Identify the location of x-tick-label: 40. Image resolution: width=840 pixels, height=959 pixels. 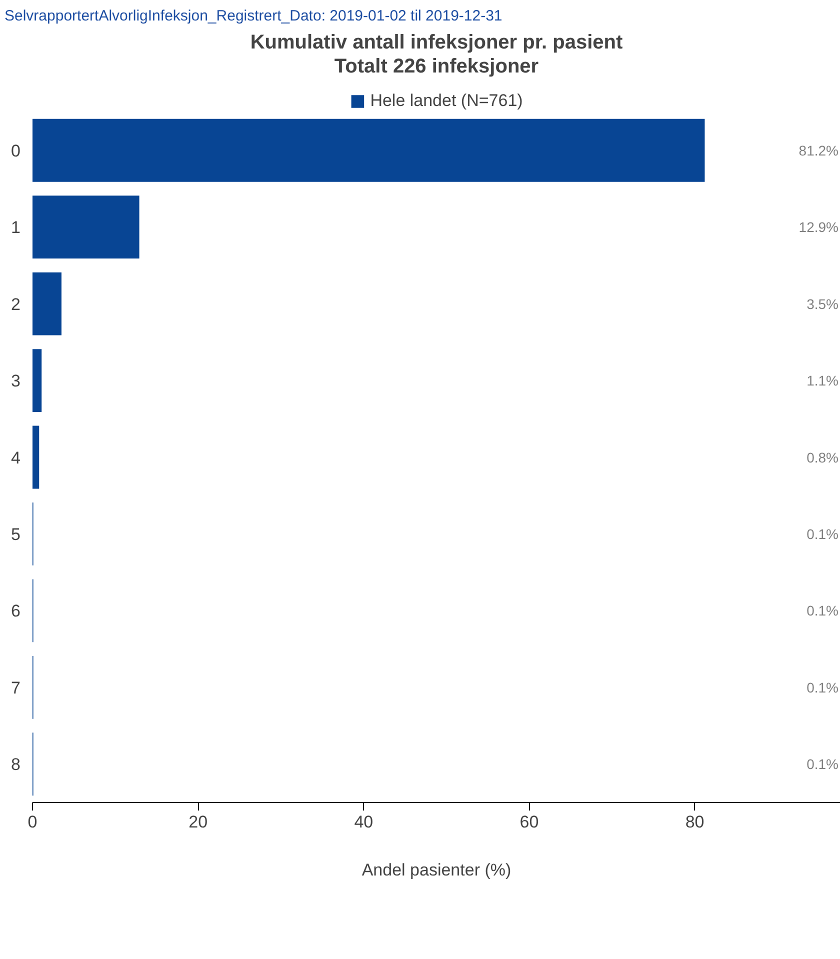
(364, 822).